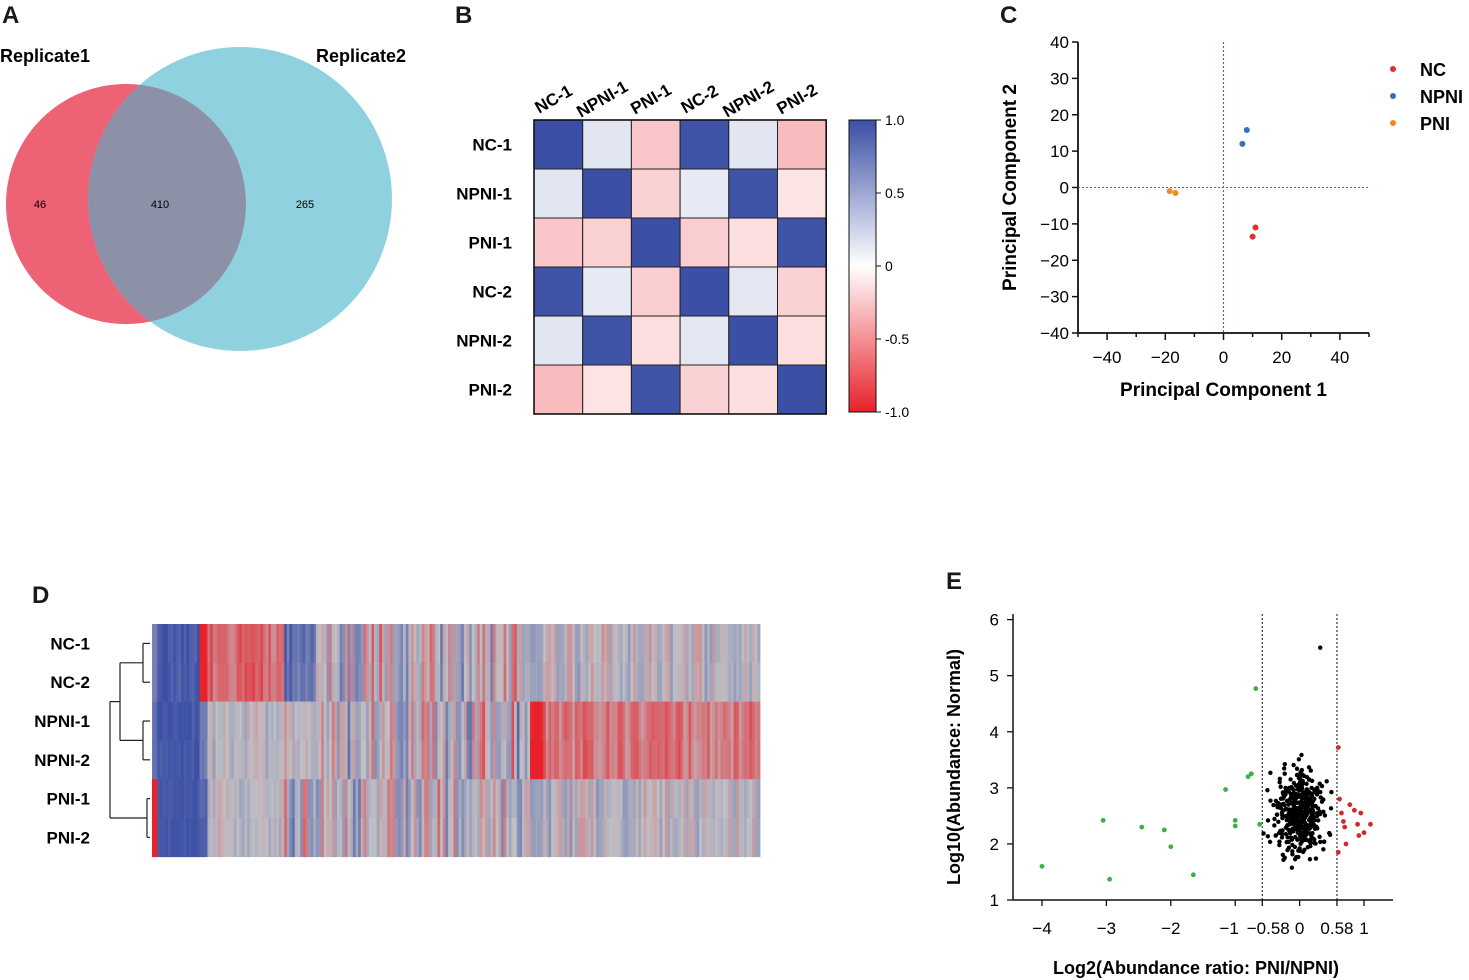 This screenshot has height=980, width=1469. I want to click on pca-legend-label: NPNI, so click(1441, 97).